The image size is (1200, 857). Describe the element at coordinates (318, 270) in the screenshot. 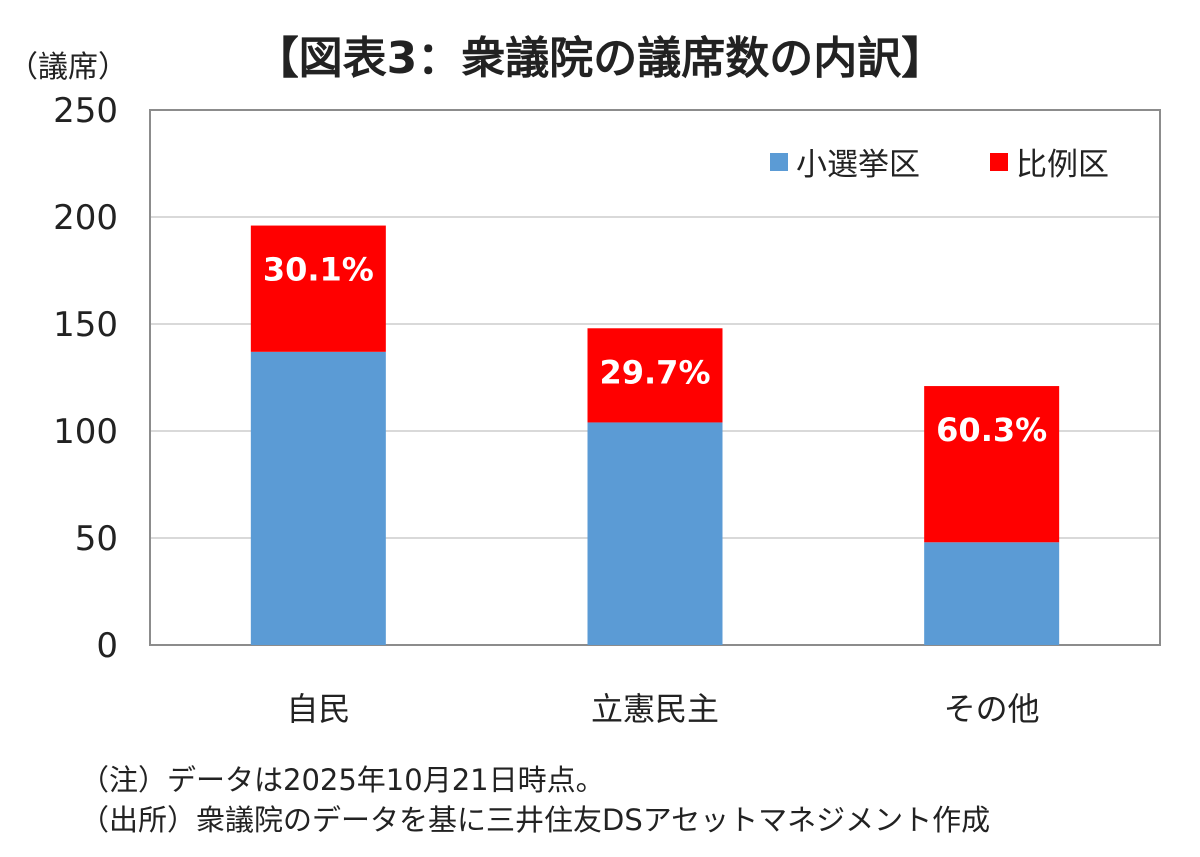

I see `data-label: 30.1%` at that location.